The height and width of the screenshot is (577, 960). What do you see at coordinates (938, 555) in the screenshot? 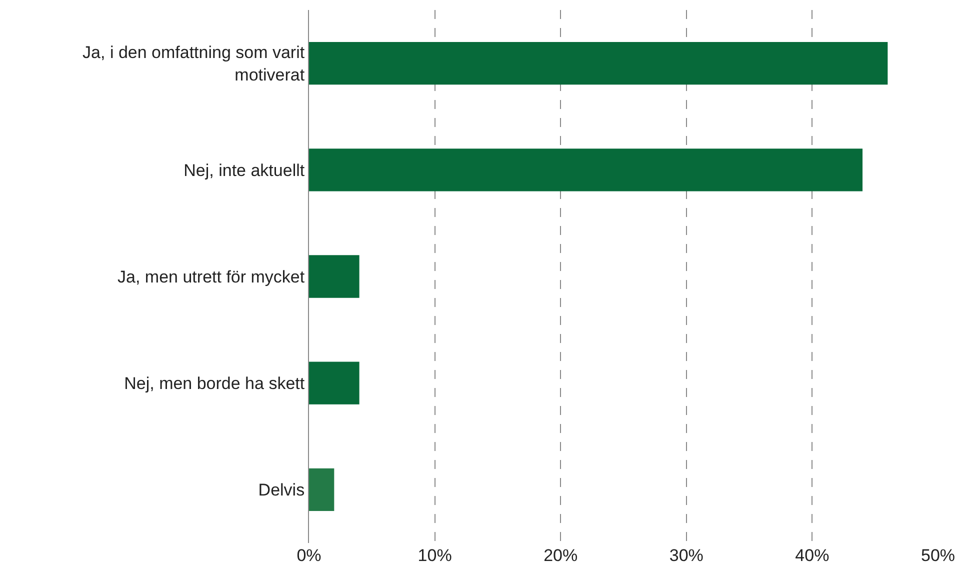
I see `x-tick-label: 50%` at bounding box center [938, 555].